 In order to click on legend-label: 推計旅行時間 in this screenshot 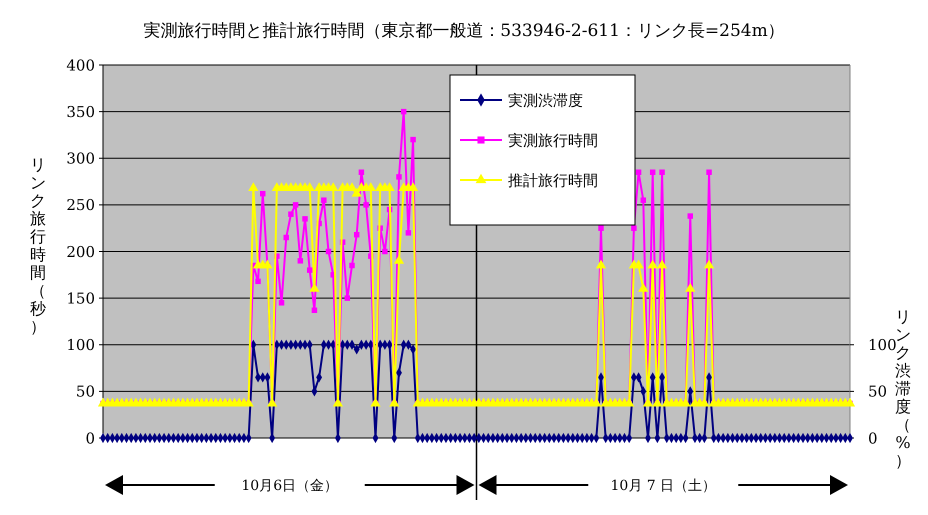, I will do `click(553, 180)`.